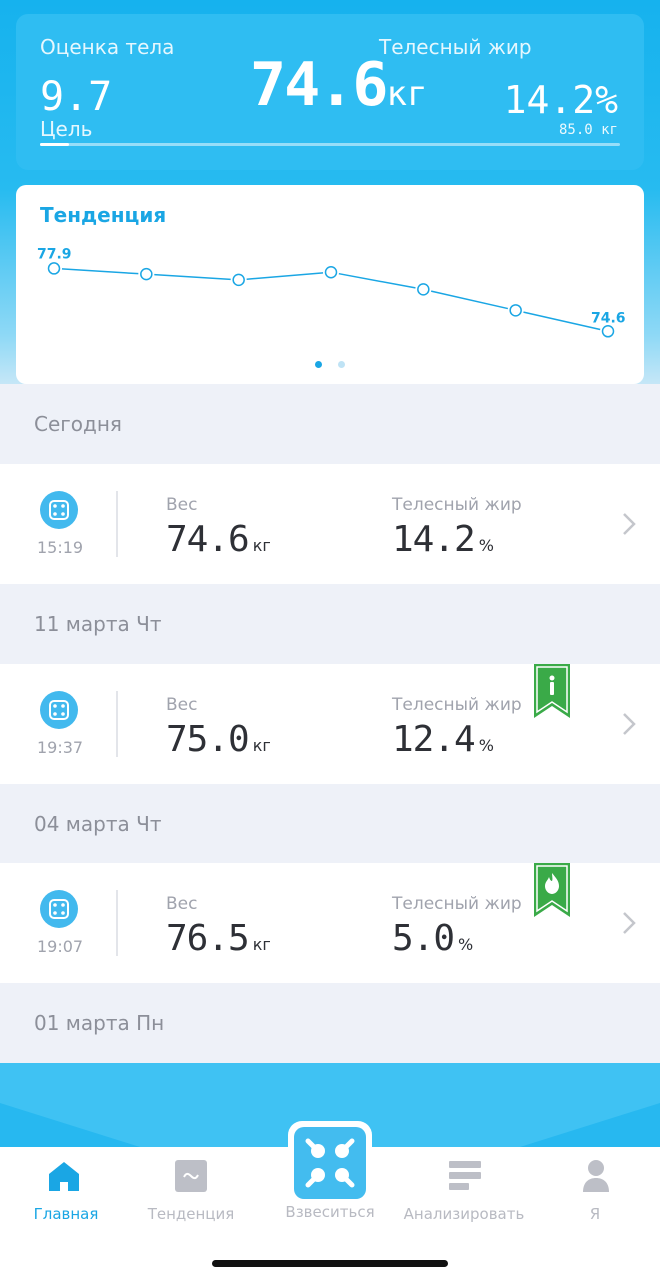 The width and height of the screenshot is (660, 1280). I want to click on weight-number: 75.0, so click(208, 739).